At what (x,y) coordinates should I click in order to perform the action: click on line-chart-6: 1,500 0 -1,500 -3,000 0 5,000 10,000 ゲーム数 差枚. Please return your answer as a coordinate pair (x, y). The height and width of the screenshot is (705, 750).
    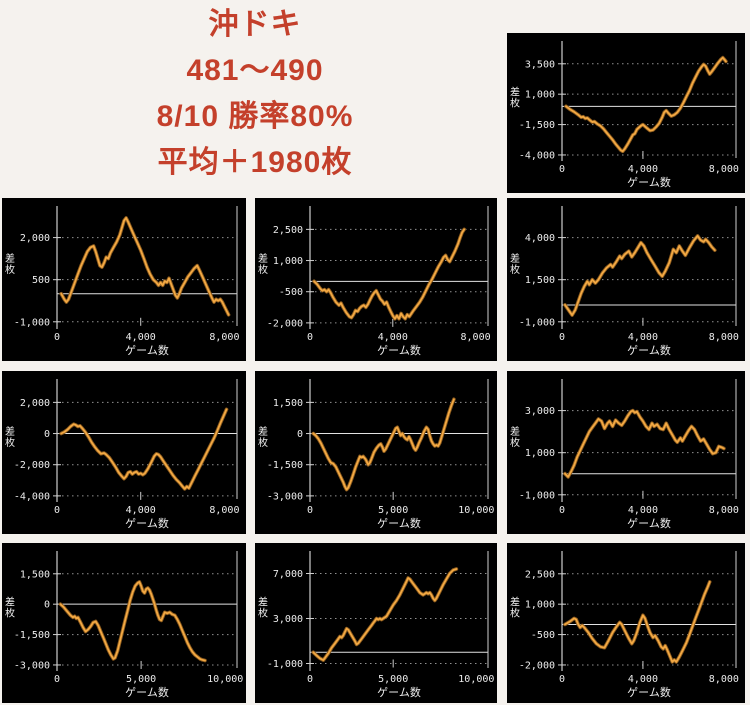
    Looking at the image, I should click on (376, 454).